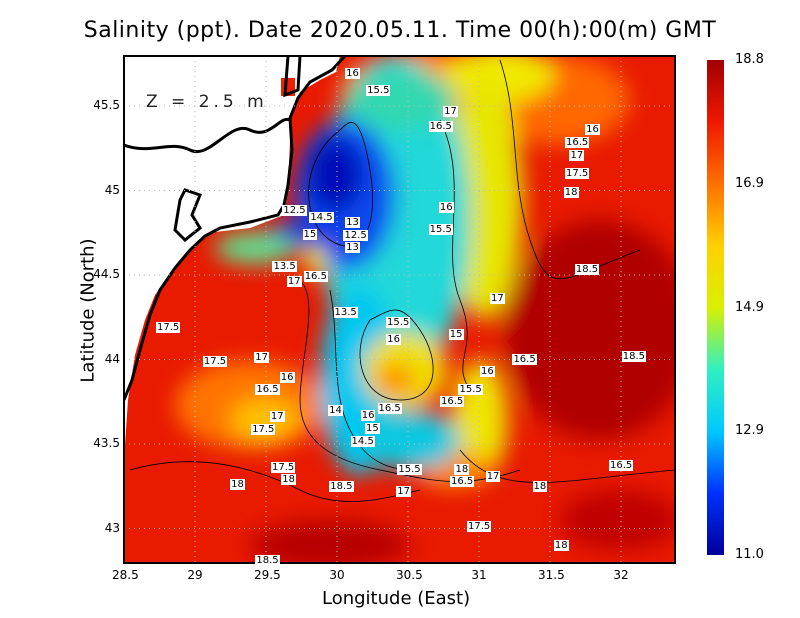  Describe the element at coordinates (337, 575) in the screenshot. I see `x-tick-label: 30` at that location.